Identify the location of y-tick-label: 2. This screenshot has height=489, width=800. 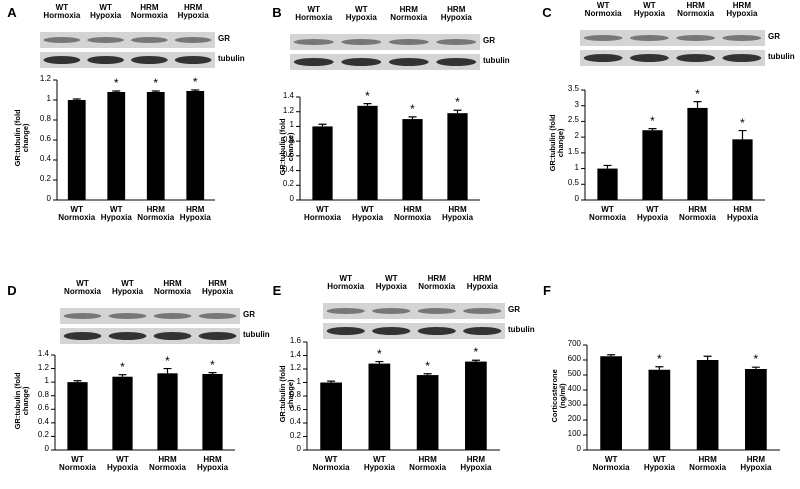
(576, 136).